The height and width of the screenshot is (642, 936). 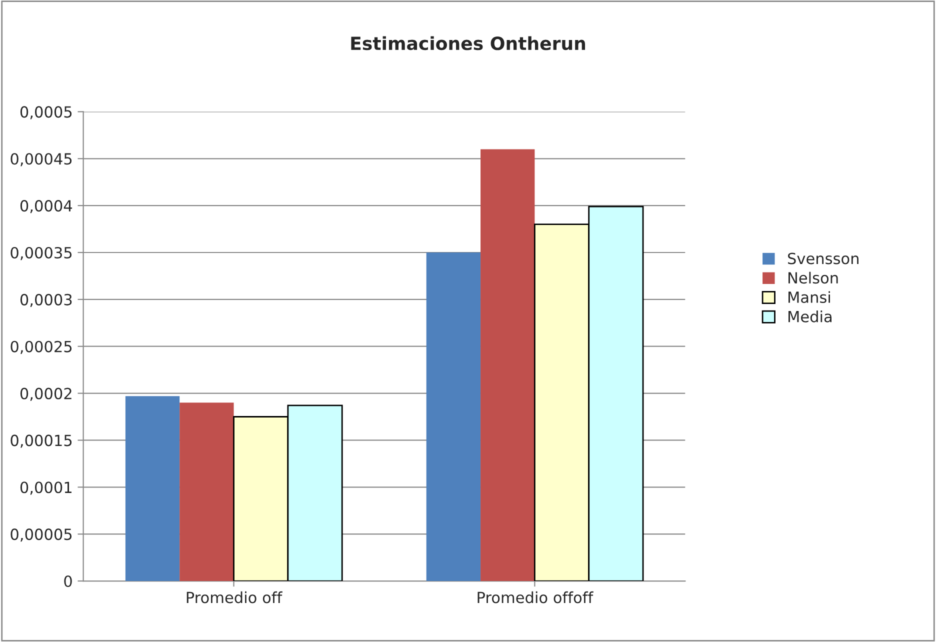 What do you see at coordinates (536, 597) in the screenshot?
I see `x-tick-label: Promedio offoff` at bounding box center [536, 597].